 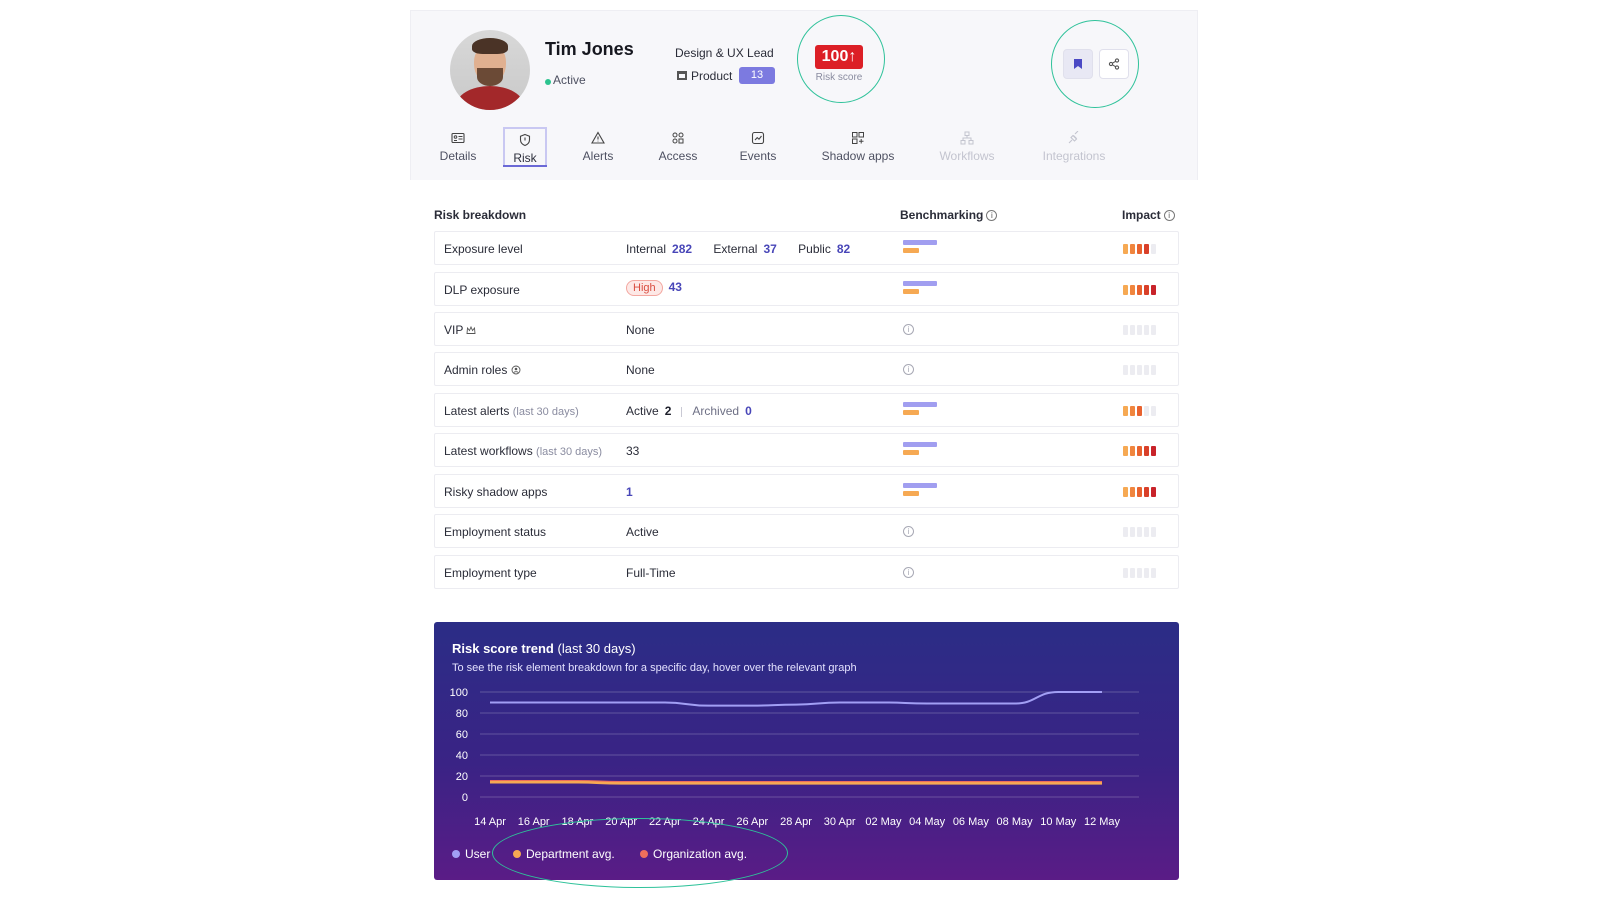 I want to click on status-dot-icon, so click(x=548, y=82).